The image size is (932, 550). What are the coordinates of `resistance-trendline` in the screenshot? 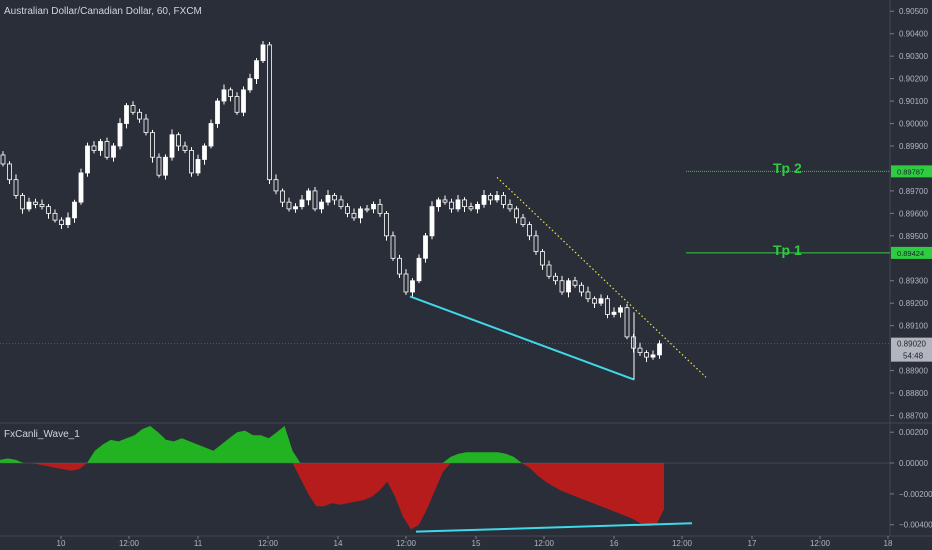 It's located at (601, 277).